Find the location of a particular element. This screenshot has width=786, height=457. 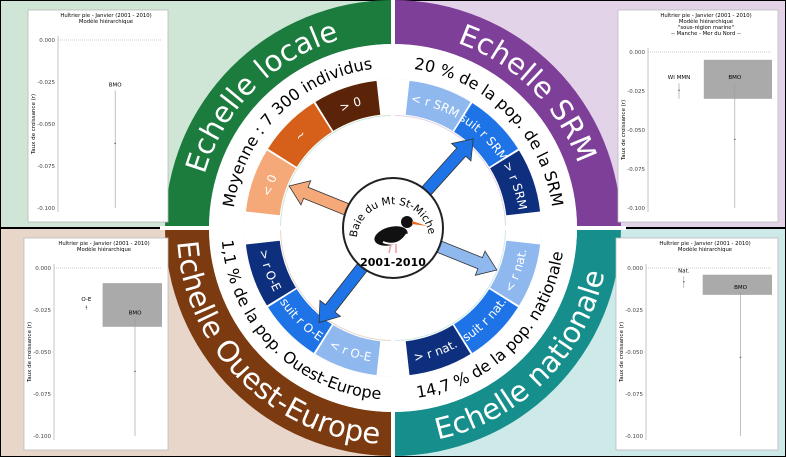

bird-head is located at coordinates (407, 222).